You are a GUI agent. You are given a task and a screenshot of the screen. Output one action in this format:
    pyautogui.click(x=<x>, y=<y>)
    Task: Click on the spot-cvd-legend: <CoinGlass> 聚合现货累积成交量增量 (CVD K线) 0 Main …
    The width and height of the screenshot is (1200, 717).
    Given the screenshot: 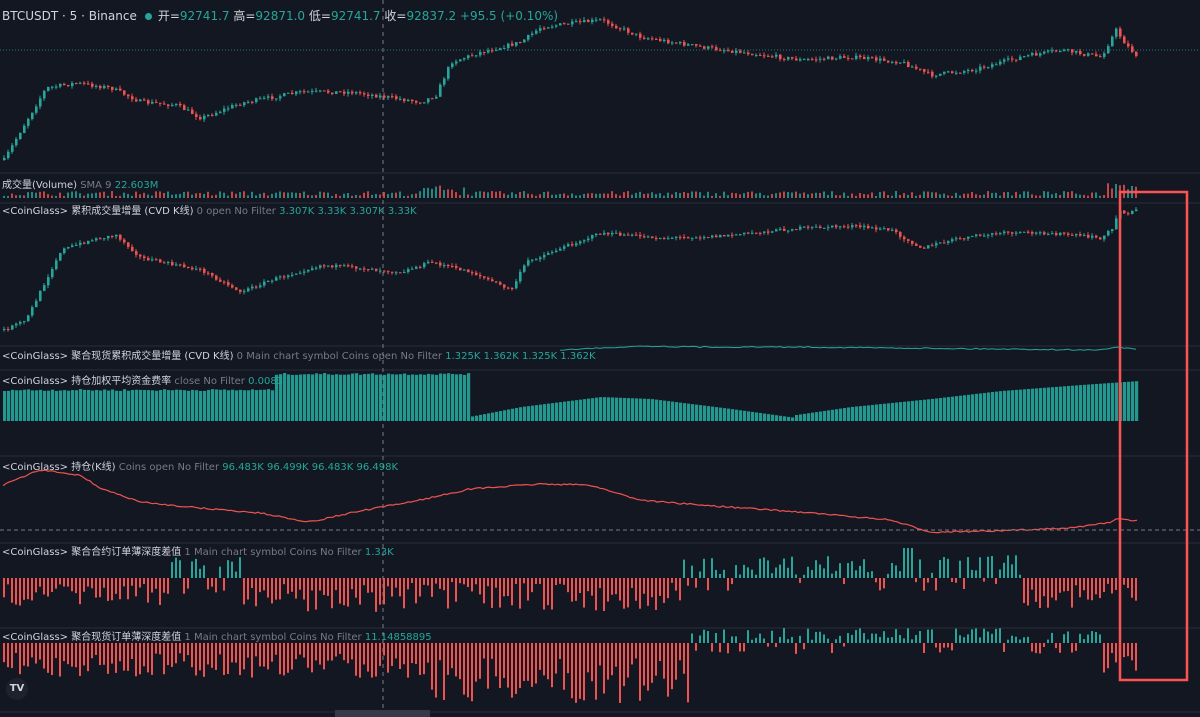 What is the action you would take?
    pyautogui.click(x=299, y=357)
    